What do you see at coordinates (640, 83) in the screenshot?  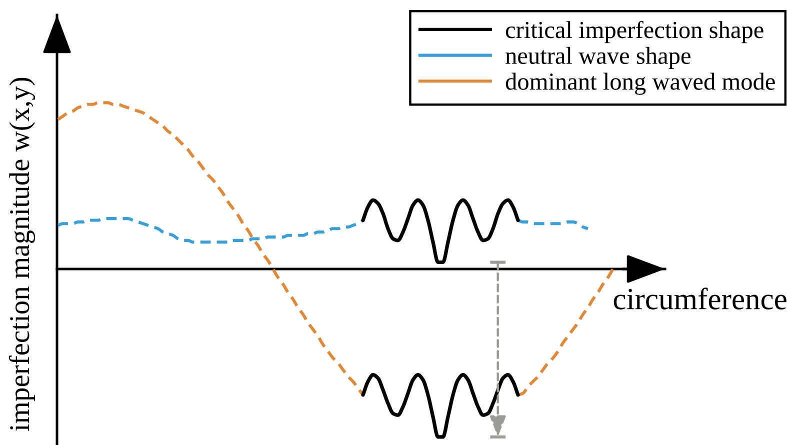 I see `legend-label: dominant long waved mode` at bounding box center [640, 83].